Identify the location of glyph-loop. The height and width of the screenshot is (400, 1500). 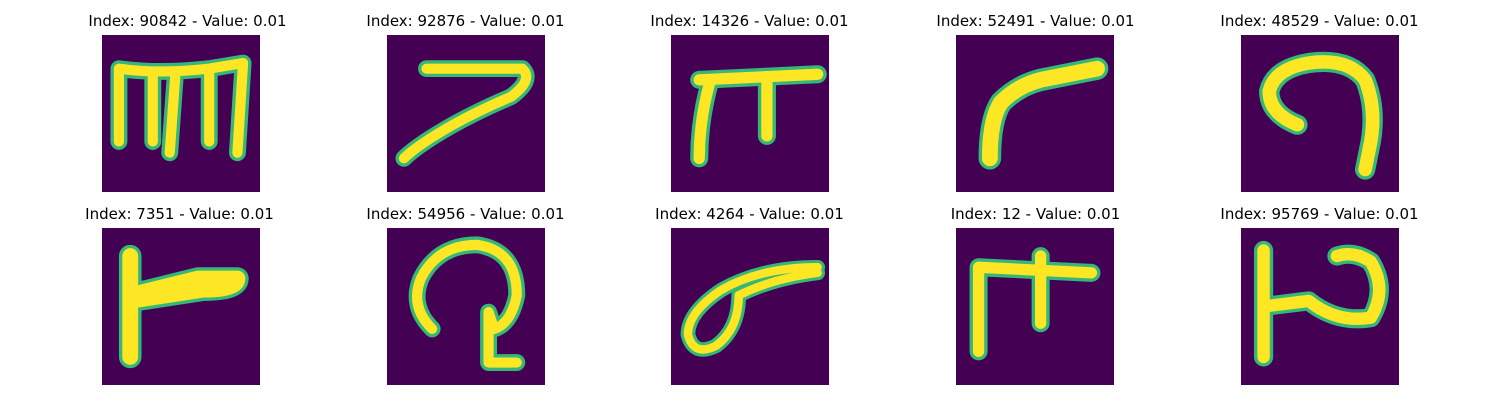
(753, 308).